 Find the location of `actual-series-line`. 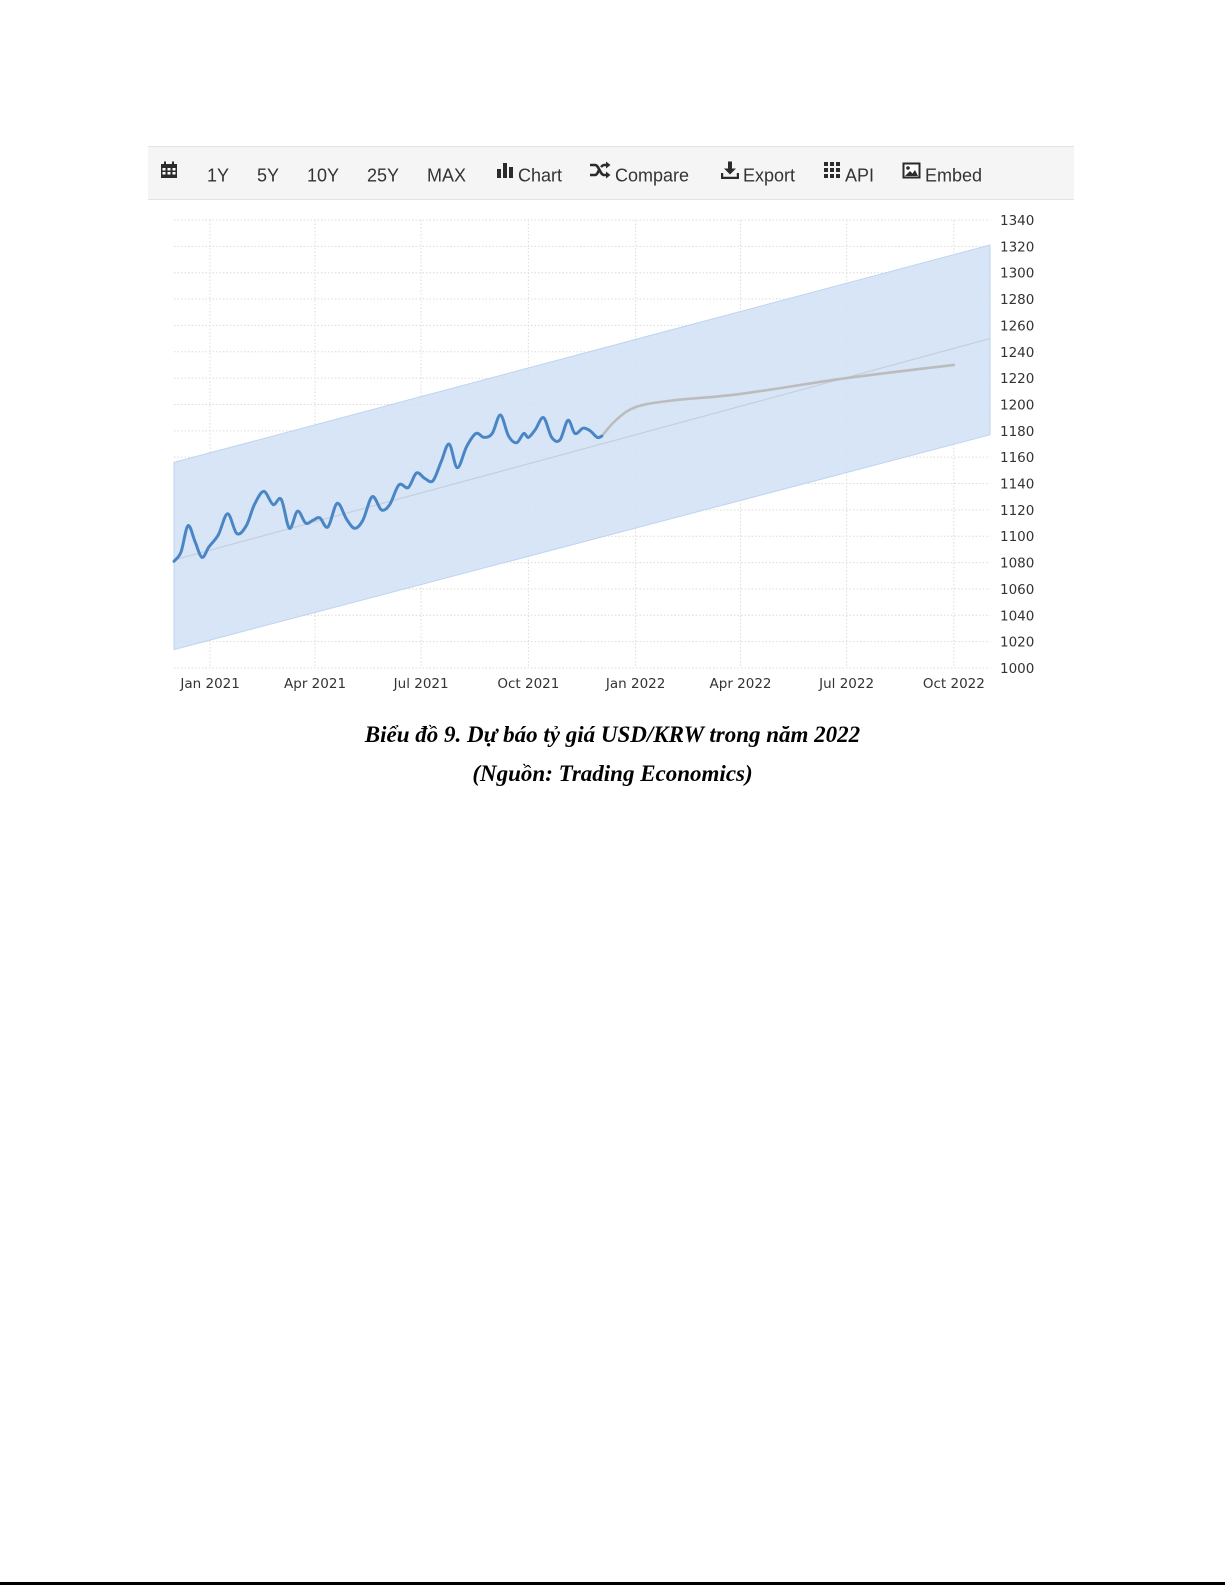

actual-series-line is located at coordinates (388, 488).